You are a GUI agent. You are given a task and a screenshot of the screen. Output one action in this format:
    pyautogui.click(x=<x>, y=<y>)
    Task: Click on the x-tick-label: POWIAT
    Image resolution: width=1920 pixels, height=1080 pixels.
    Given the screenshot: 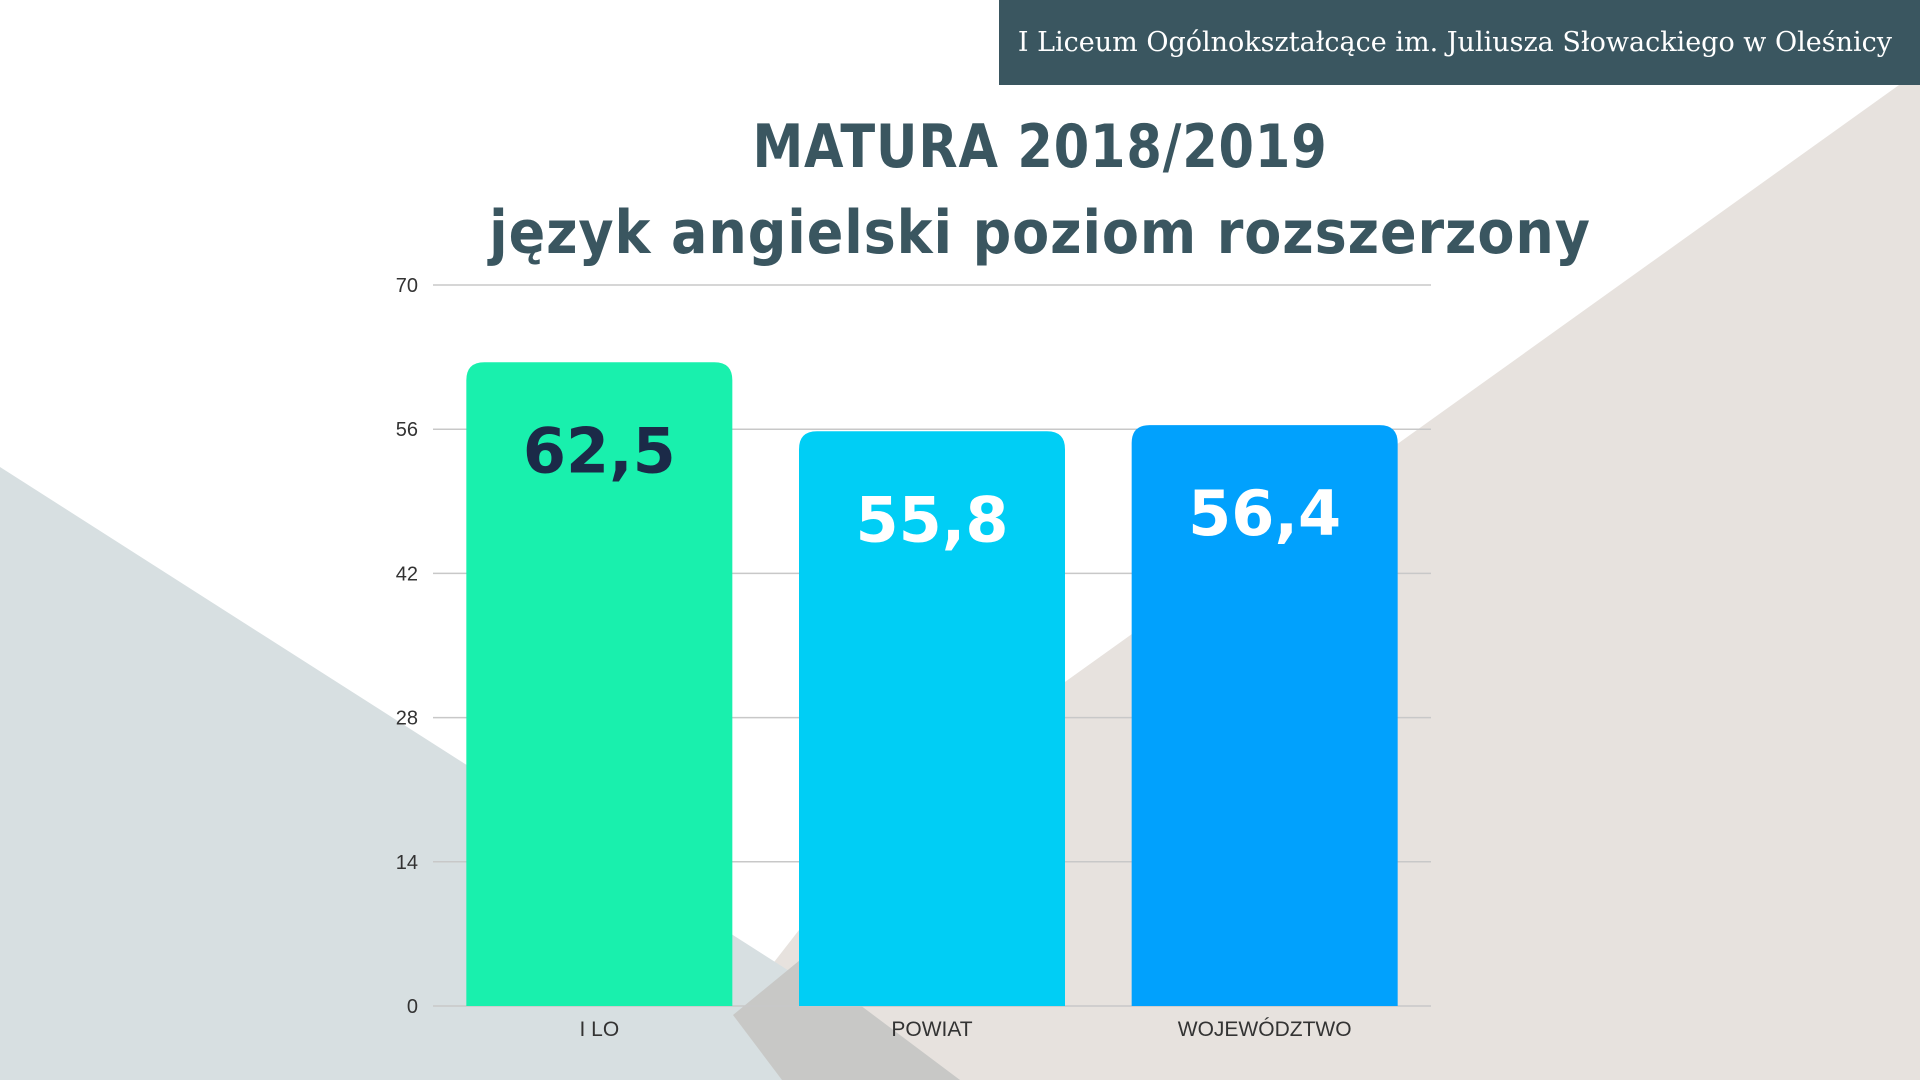 What is the action you would take?
    pyautogui.click(x=931, y=1029)
    